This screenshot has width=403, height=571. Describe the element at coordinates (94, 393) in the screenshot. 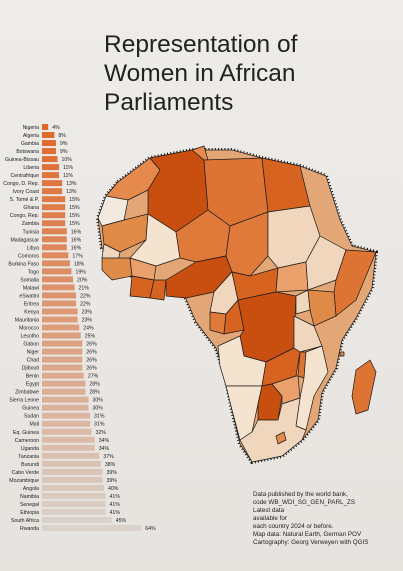

I see `bar-value-label: 28%` at that location.